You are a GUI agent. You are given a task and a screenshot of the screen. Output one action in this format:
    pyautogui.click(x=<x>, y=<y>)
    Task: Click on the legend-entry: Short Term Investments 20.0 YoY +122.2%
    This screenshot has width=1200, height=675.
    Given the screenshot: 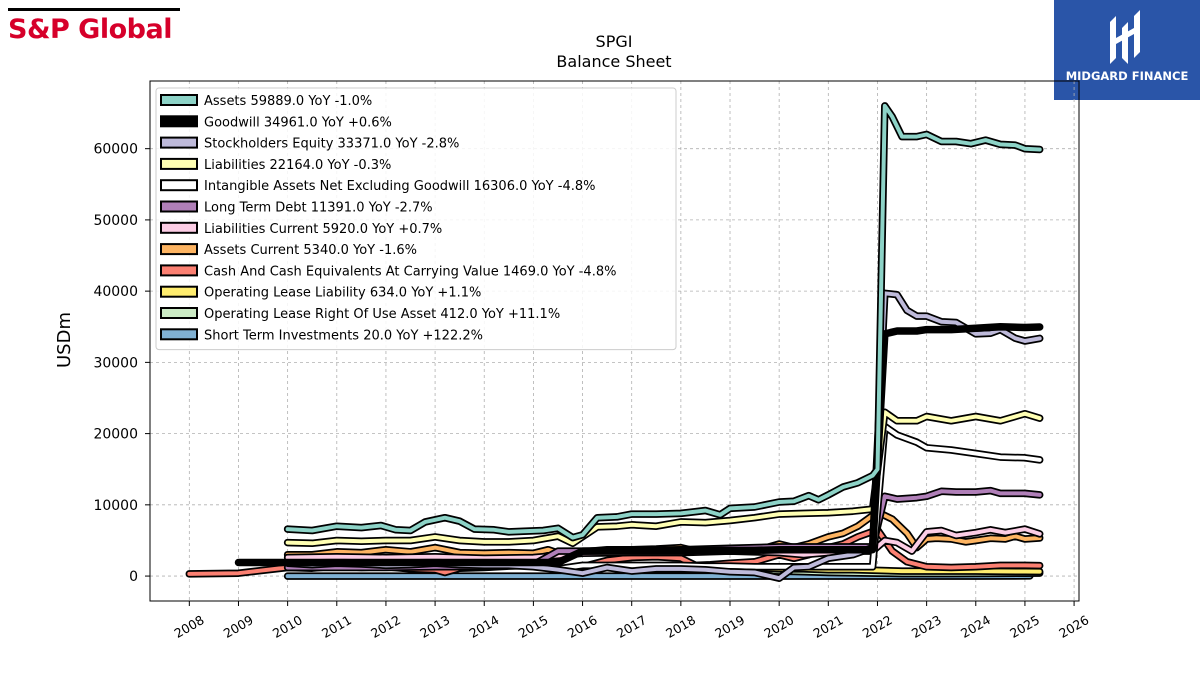 What is the action you would take?
    pyautogui.click(x=321, y=335)
    